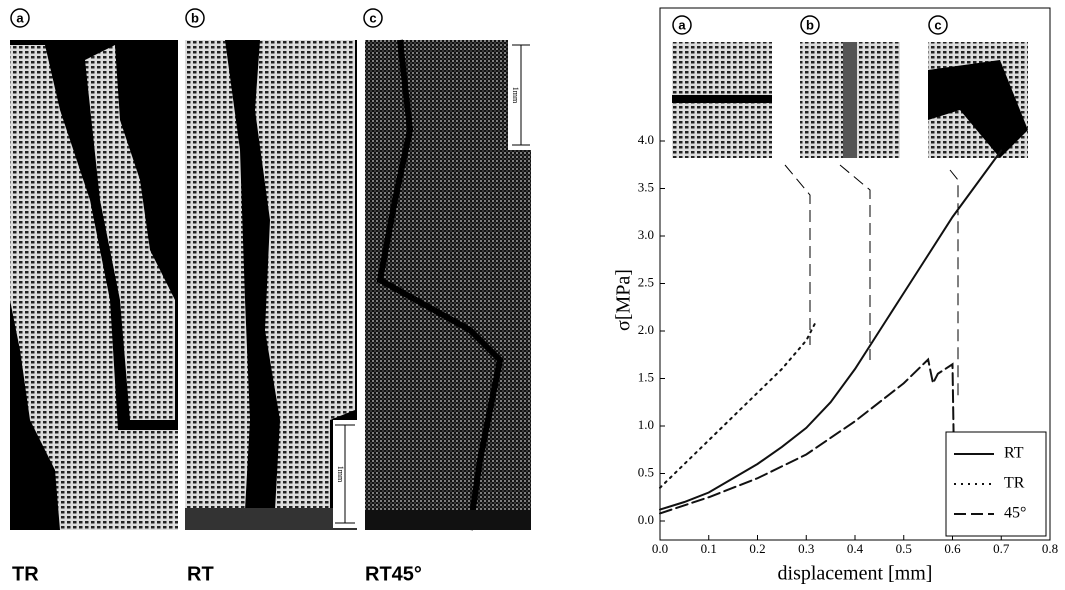  I want to click on legend-label: 45°, so click(1015, 513).